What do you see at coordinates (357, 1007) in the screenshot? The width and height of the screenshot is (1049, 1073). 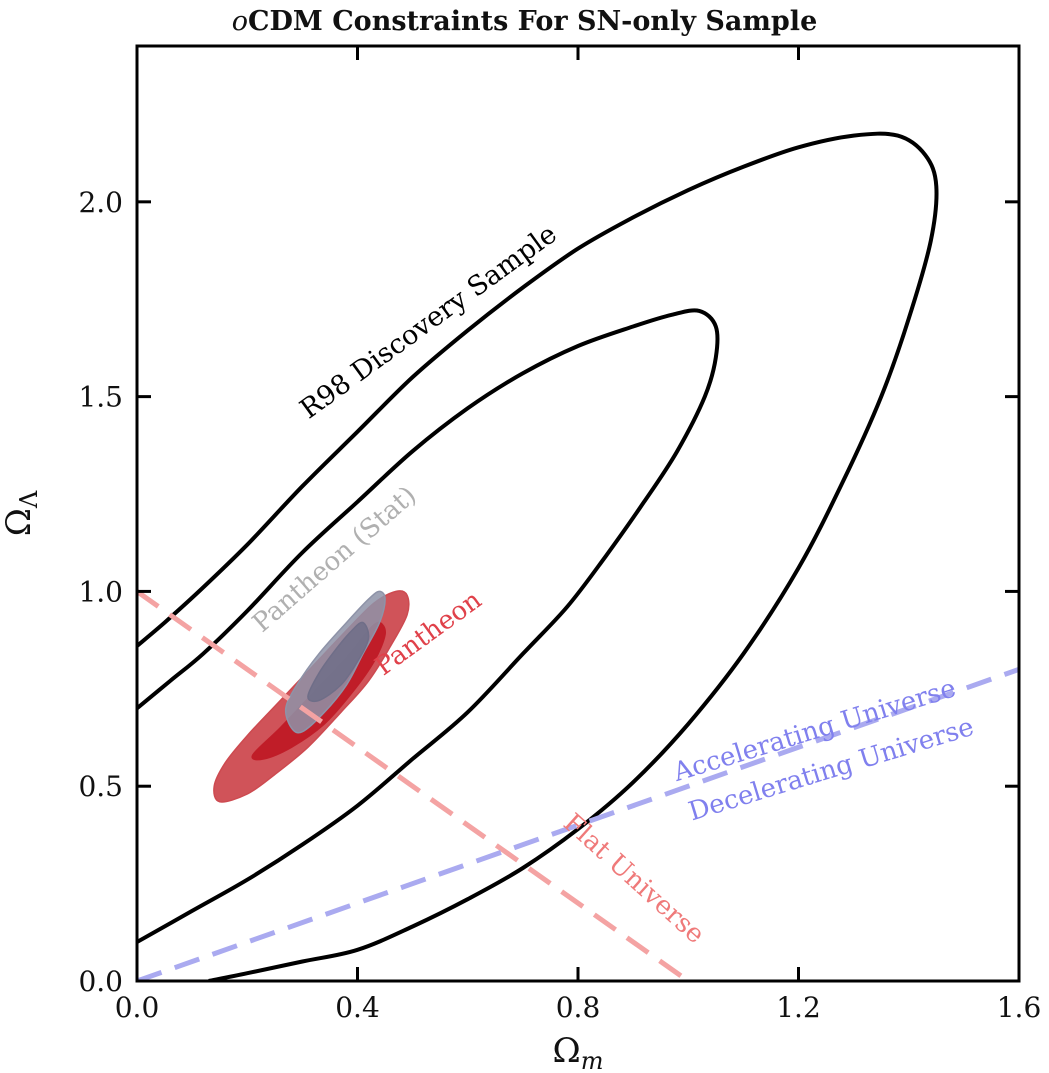 I see `x-tick-label: 0.4` at bounding box center [357, 1007].